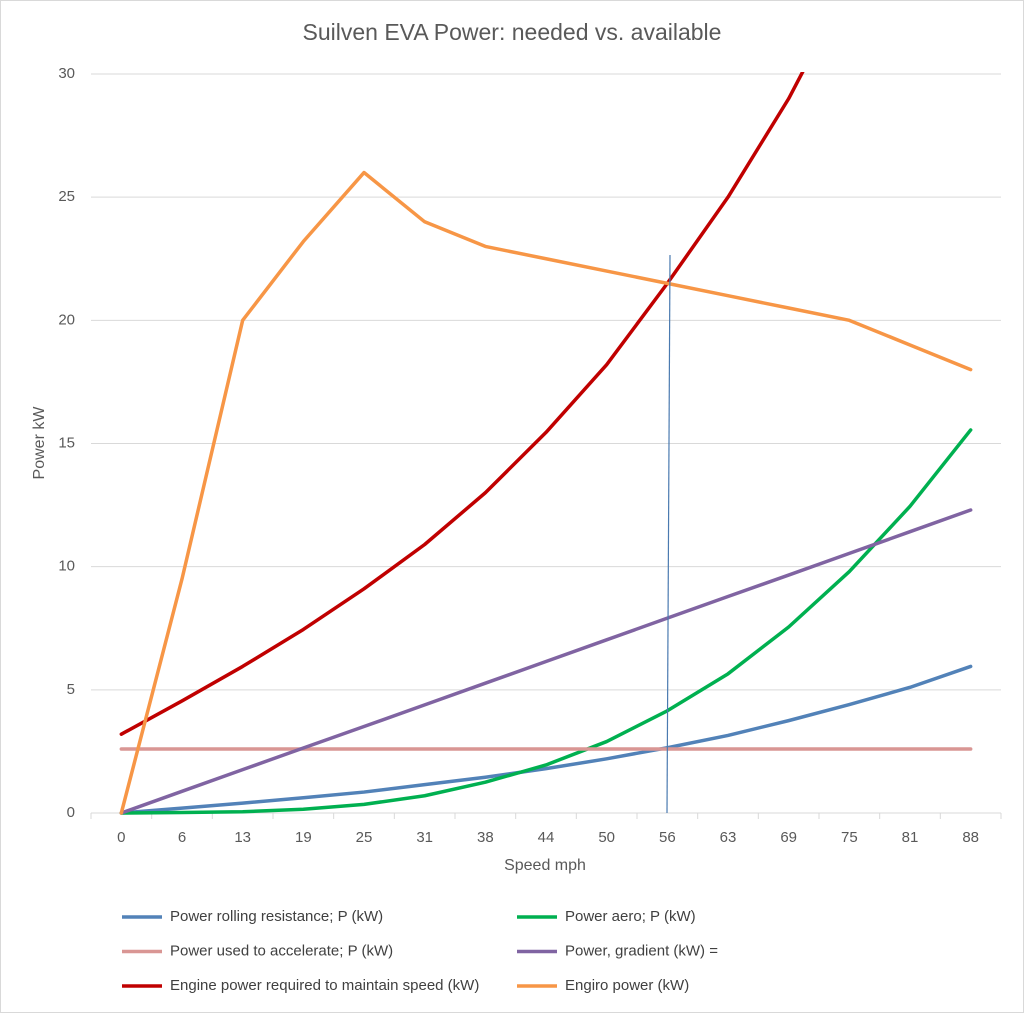  What do you see at coordinates (849, 837) in the screenshot?
I see `x-tick-label: 75` at bounding box center [849, 837].